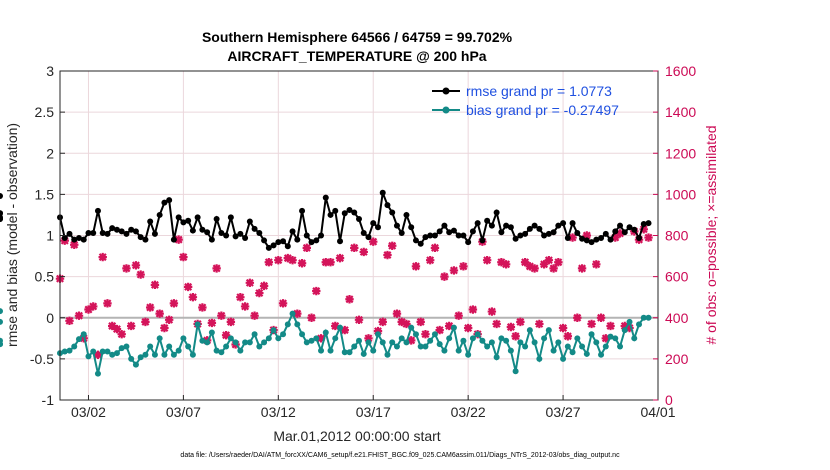 The width and height of the screenshot is (830, 470). I want to click on y2-tick-label: 1000, so click(680, 194).